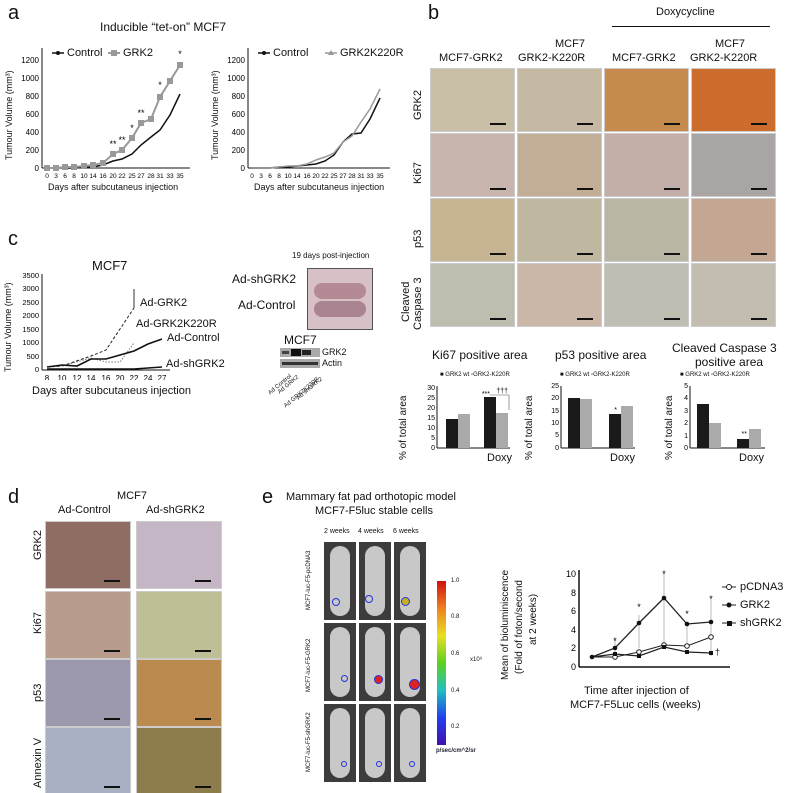 The height and width of the screenshot is (793, 789). Describe the element at coordinates (418, 303) in the screenshot. I see `b-row-caspase-b: Caspase 3` at that location.